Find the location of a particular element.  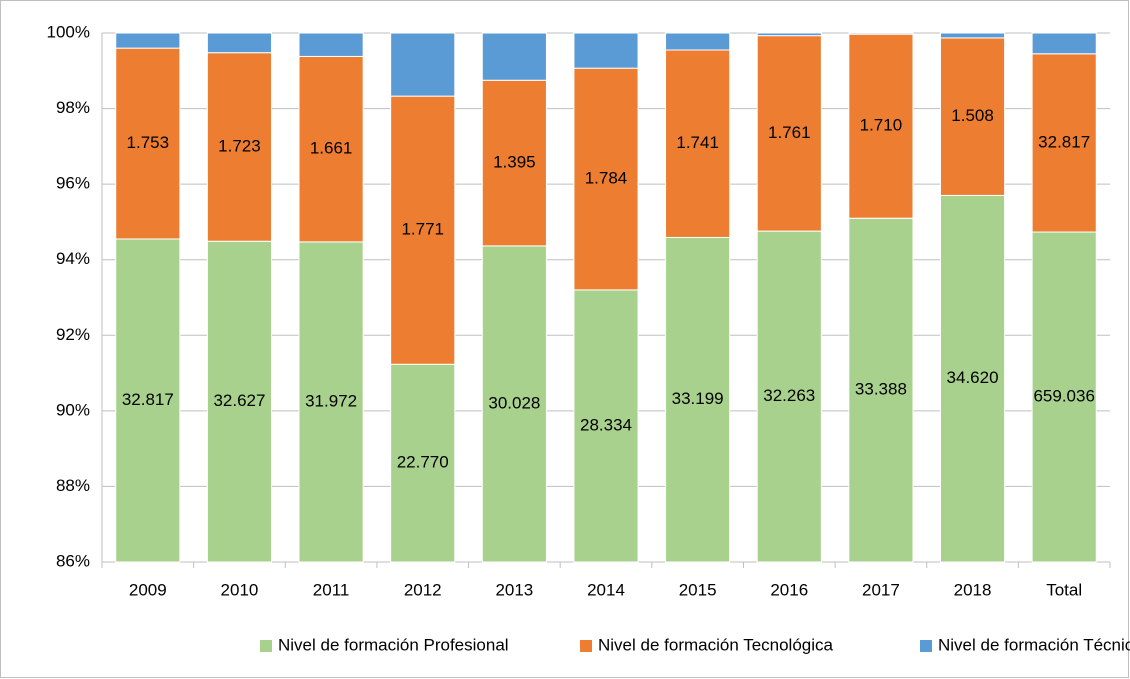

data-label: 1.661 is located at coordinates (331, 148).